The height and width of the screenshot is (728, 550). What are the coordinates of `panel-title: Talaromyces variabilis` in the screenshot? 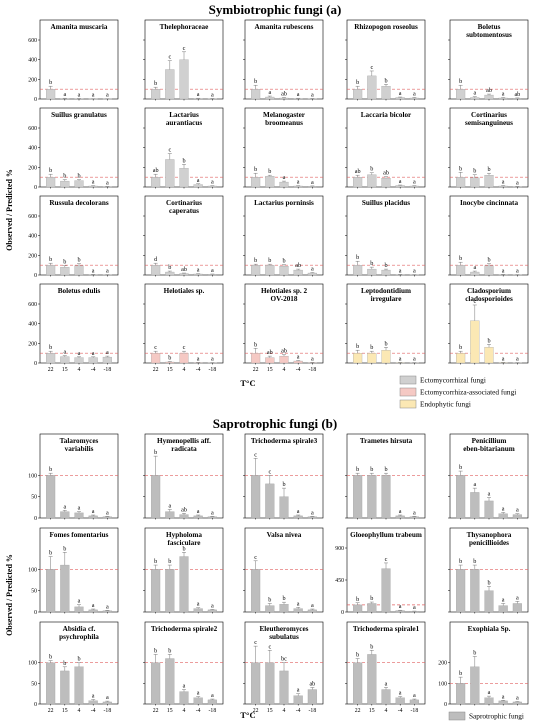 It's located at (79, 445).